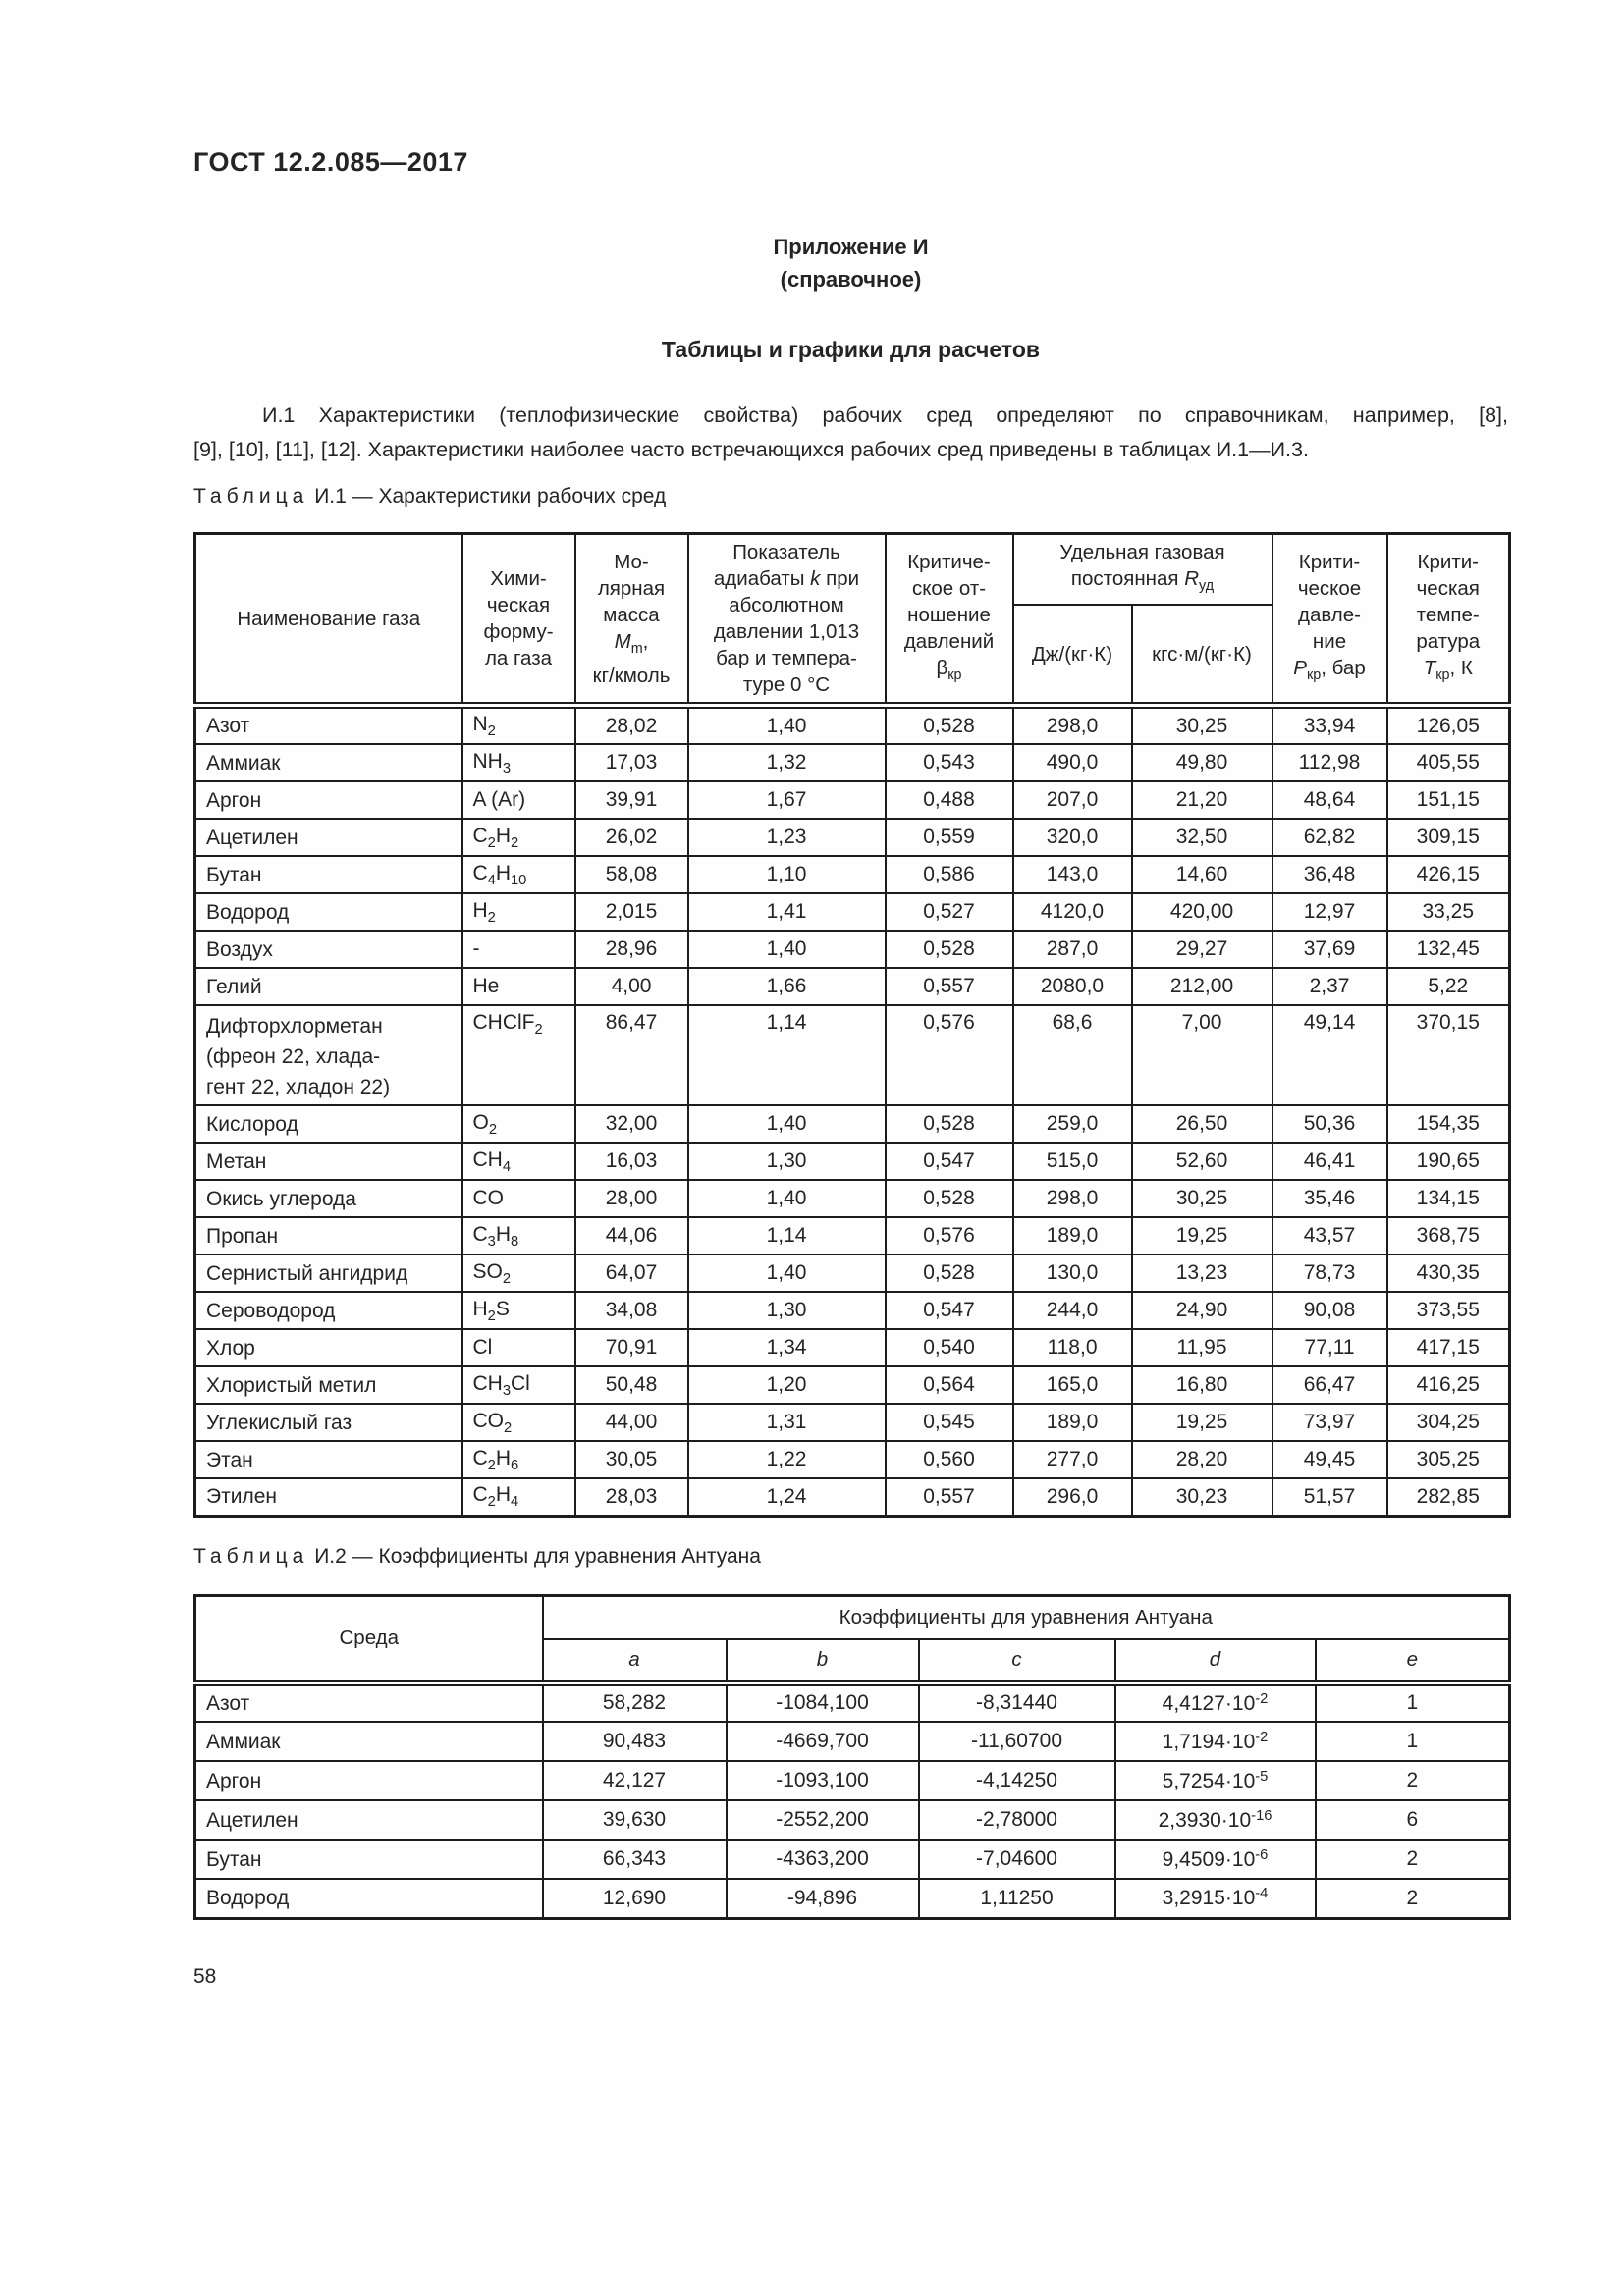  Describe the element at coordinates (1448, 1497) in the screenshot. I see `cell-critical-temperature: 282,85` at that location.